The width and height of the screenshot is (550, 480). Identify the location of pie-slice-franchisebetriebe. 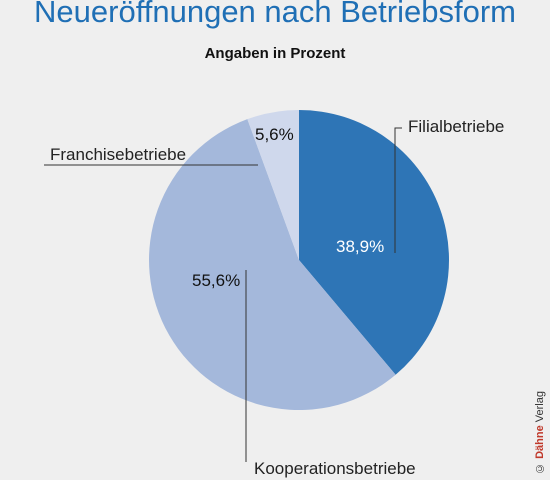
(273, 185).